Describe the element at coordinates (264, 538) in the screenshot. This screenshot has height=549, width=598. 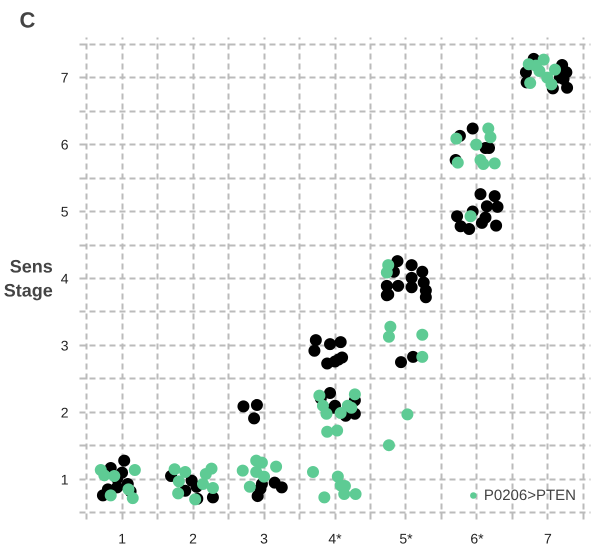
I see `x-tick-label: 3` at that location.